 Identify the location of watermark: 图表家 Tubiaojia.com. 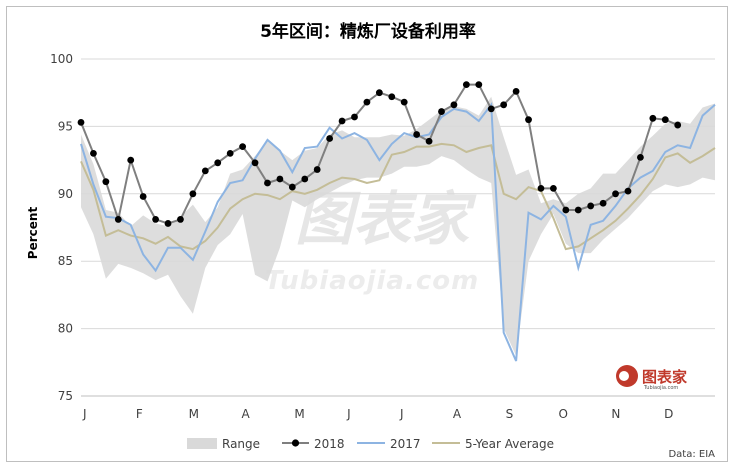
(372, 240).